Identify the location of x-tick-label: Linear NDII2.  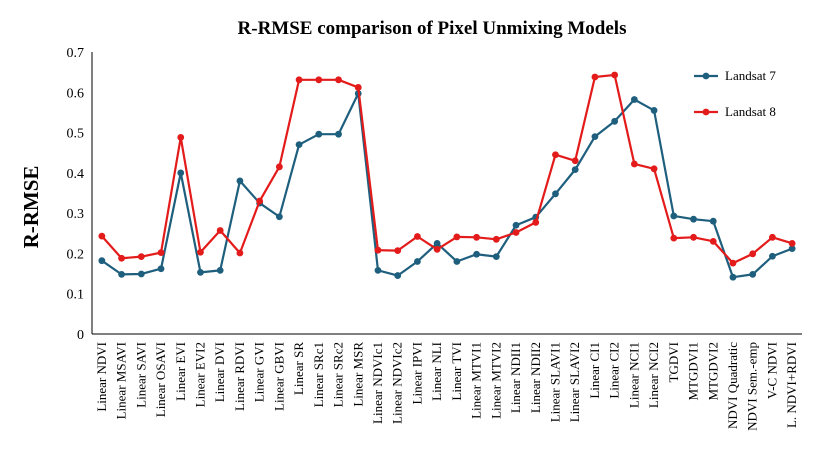
(535, 377).